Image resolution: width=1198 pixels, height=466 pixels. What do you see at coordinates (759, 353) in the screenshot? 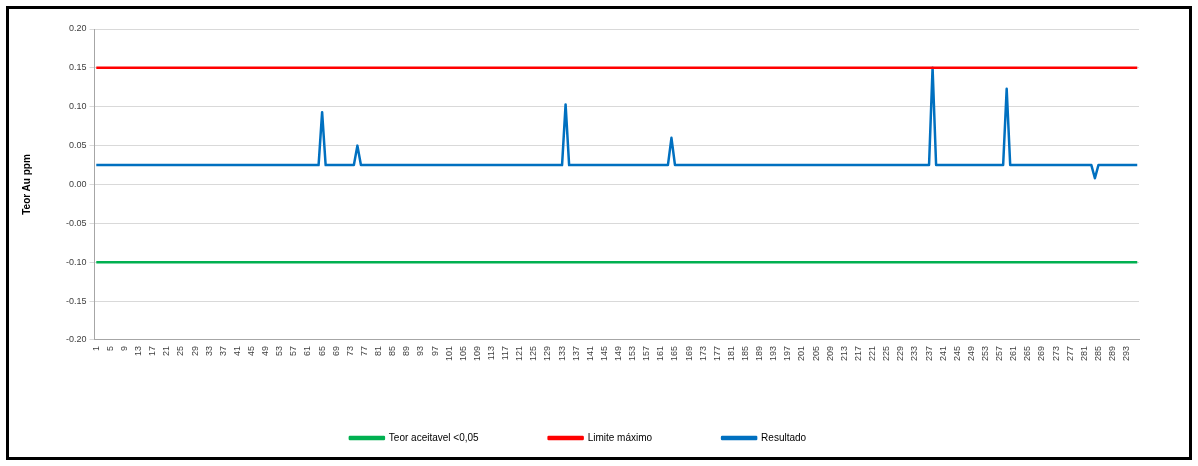
I see `x-tick-label: 189` at bounding box center [759, 353].